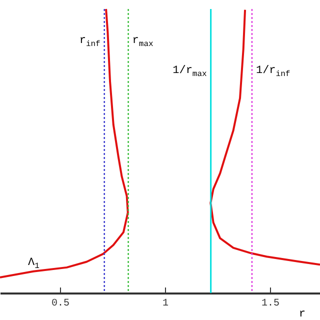  Describe the element at coordinates (271, 304) in the screenshot. I see `x-tick-label: 1.5` at that location.